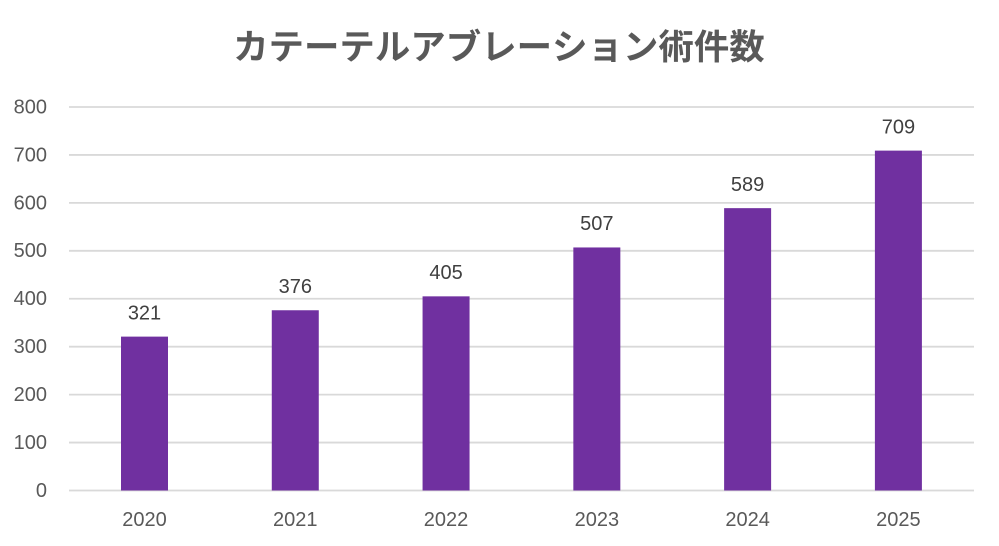  Describe the element at coordinates (445, 273) in the screenshot. I see `svg-text: 405` at that location.